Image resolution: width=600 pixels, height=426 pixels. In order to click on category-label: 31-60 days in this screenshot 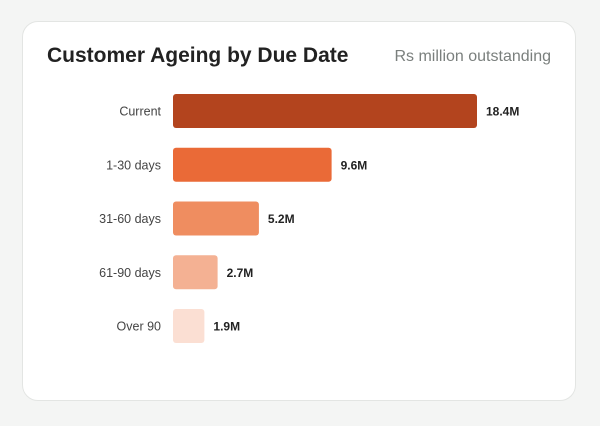, I will do `click(130, 219)`.